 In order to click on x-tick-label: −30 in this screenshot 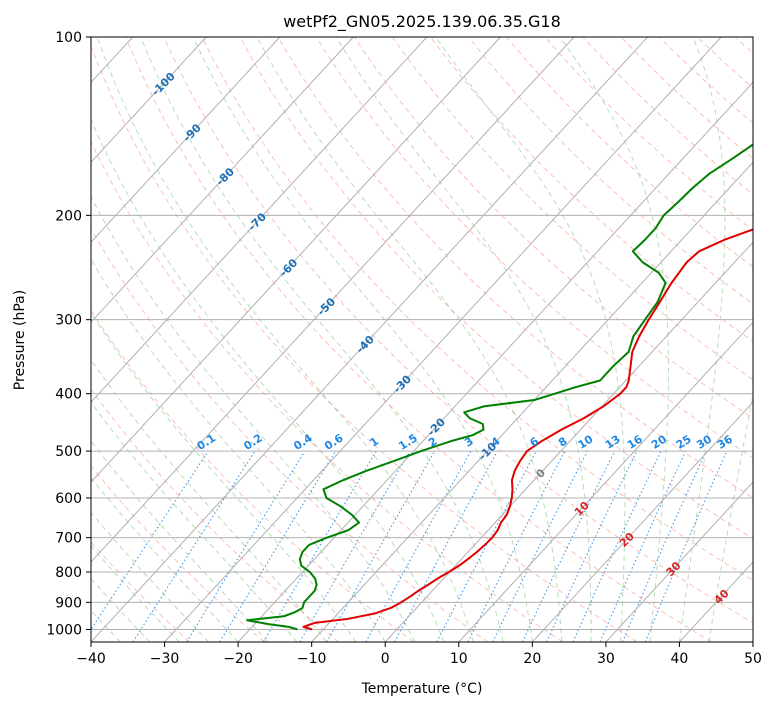, I will do `click(165, 659)`.